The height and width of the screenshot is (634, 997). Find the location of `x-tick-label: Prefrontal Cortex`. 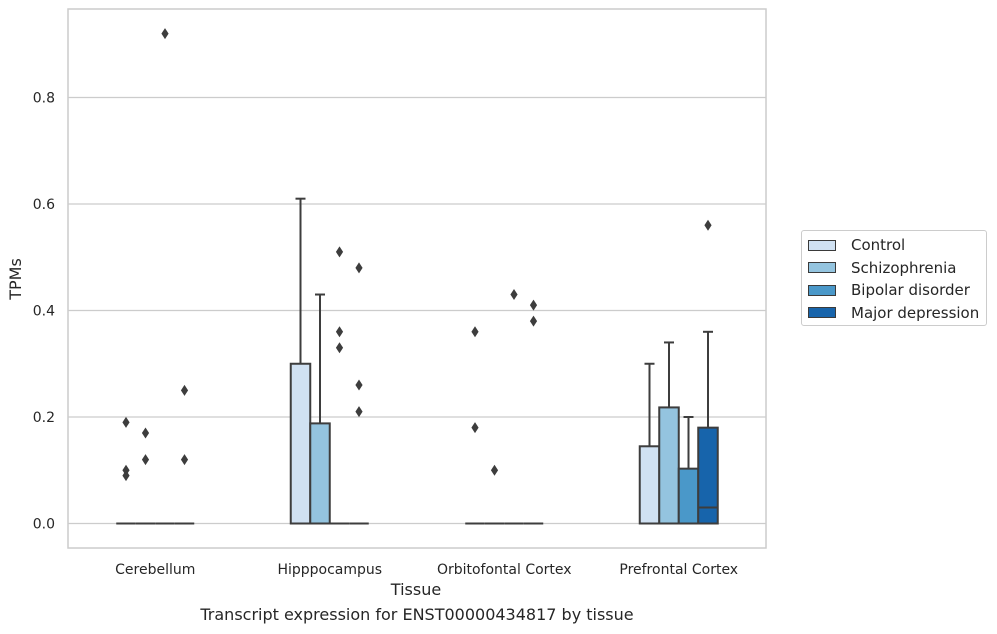

x-tick-label: Prefrontal Cortex is located at coordinates (678, 570).